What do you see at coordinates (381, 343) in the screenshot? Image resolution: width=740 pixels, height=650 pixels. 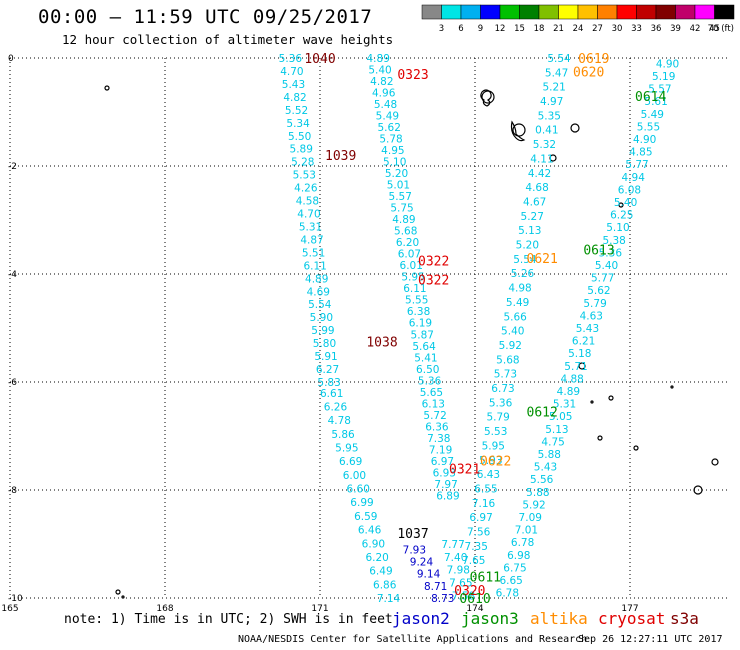 I see `pass-time-label: 1038` at bounding box center [381, 343].